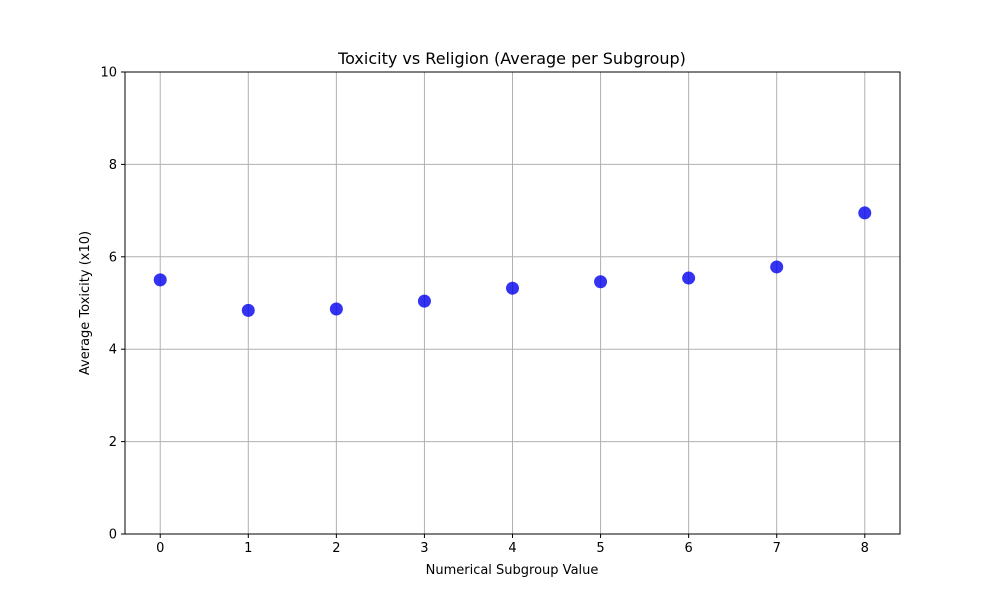  What do you see at coordinates (113, 442) in the screenshot?
I see `y-tick-label: 2` at bounding box center [113, 442].